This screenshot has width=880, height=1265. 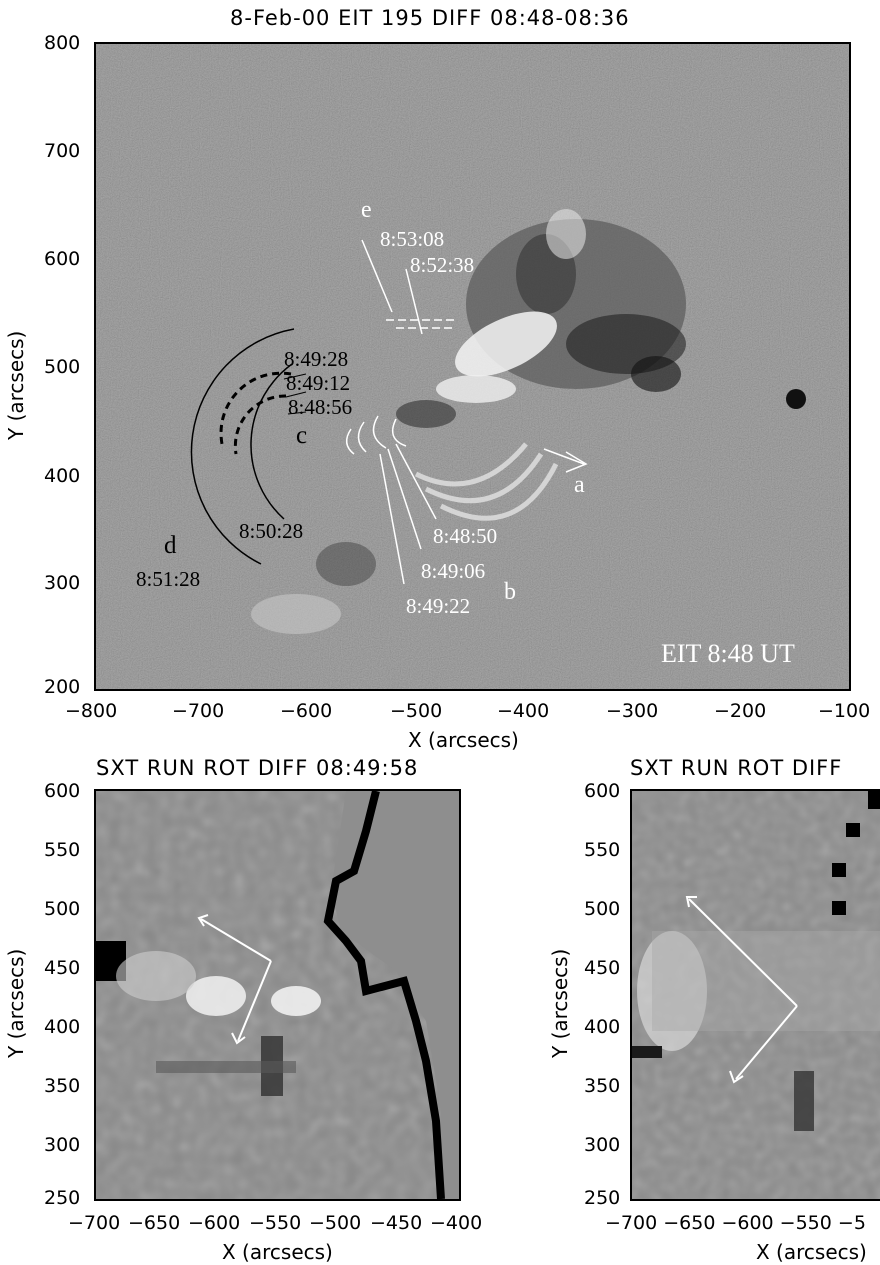 What do you see at coordinates (62, 850) in the screenshot?
I see `bl-y-tick: 550` at bounding box center [62, 850].